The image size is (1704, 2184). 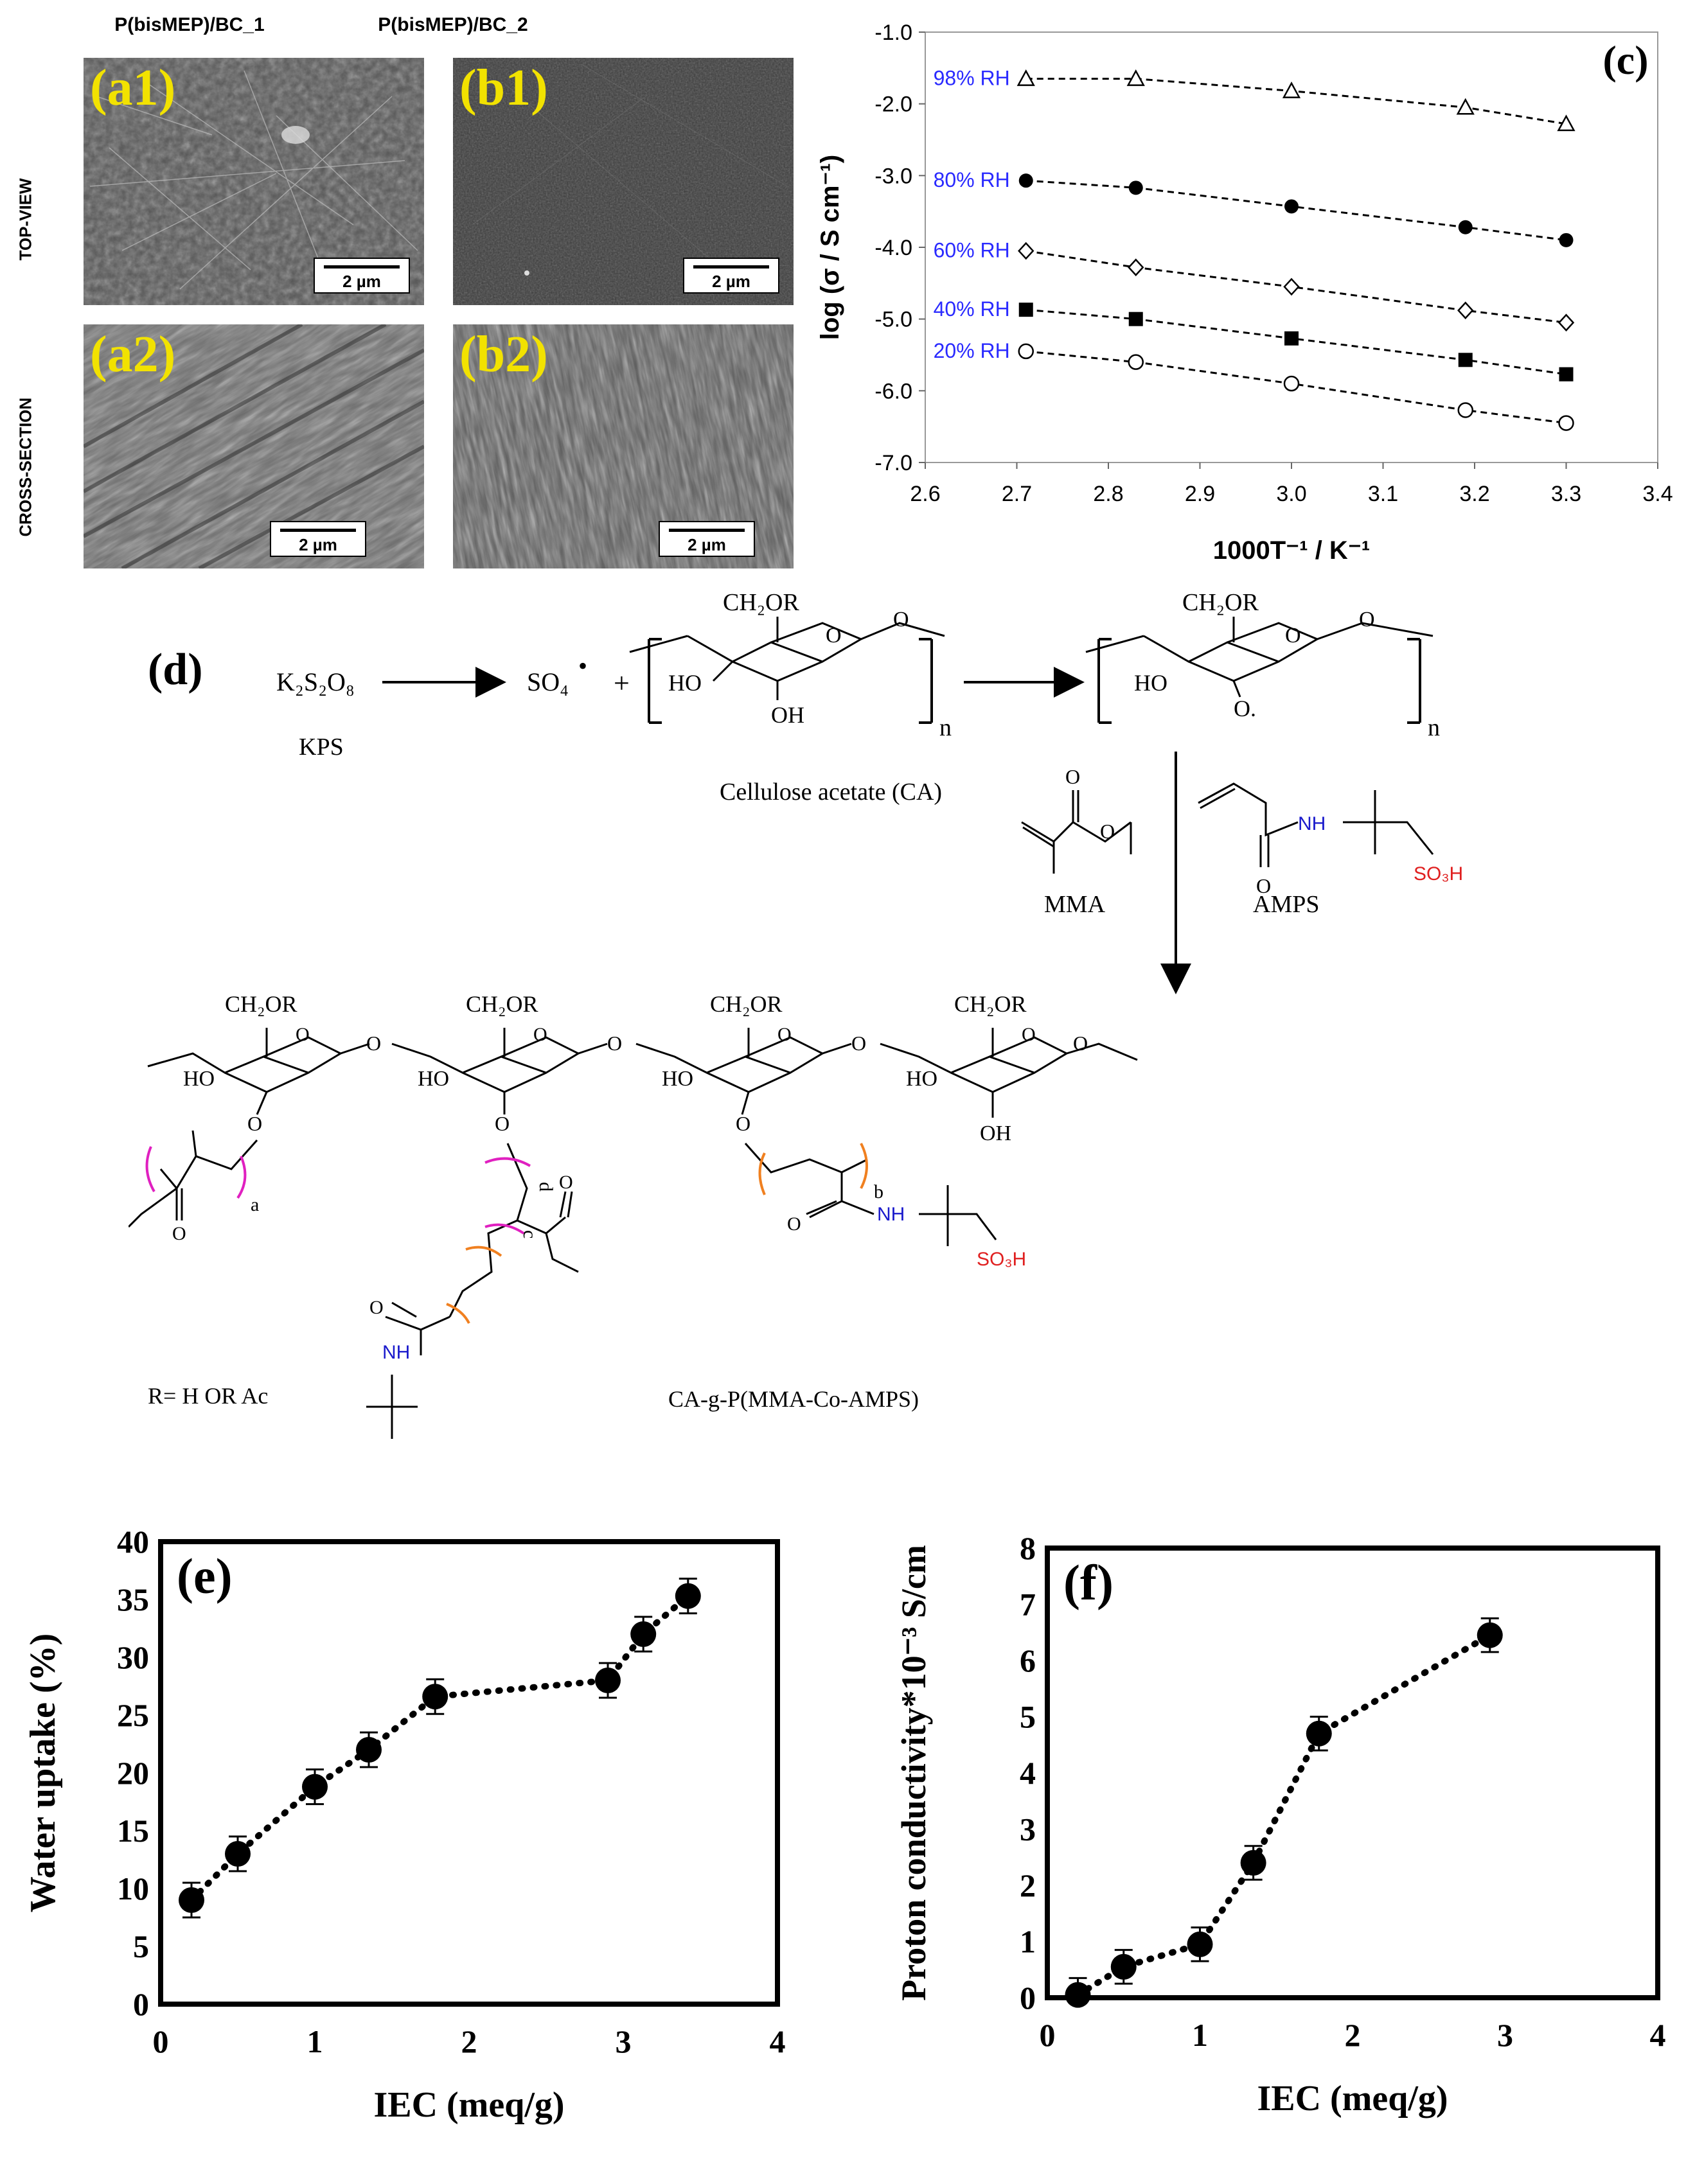 I want to click on subscript-c: c, so click(x=529, y=1234).